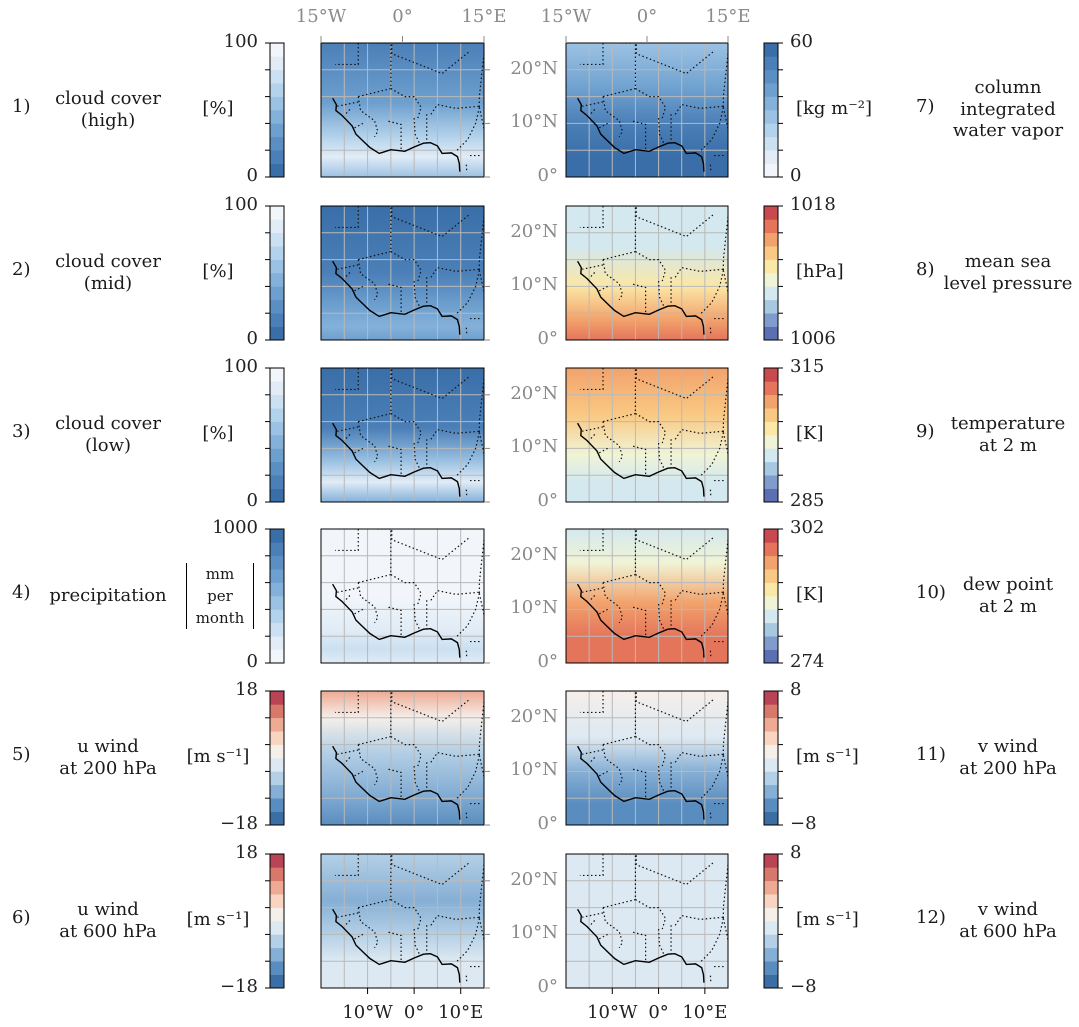 The width and height of the screenshot is (1079, 1027). What do you see at coordinates (461, 1012) in the screenshot?
I see `bottom-lon-tick-label: 10°E` at bounding box center [461, 1012].